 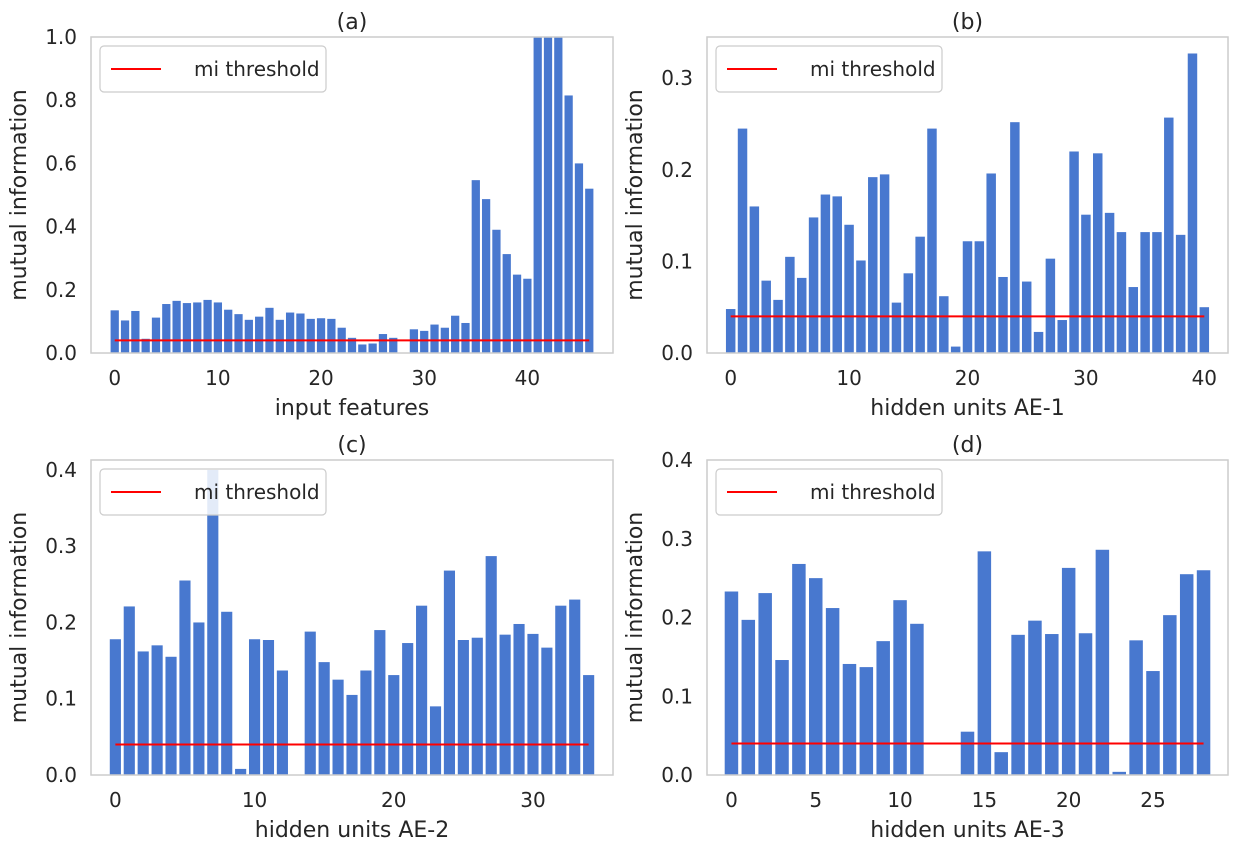 What do you see at coordinates (61, 546) in the screenshot?
I see `y-tick-label-c-3: 0.3` at bounding box center [61, 546].